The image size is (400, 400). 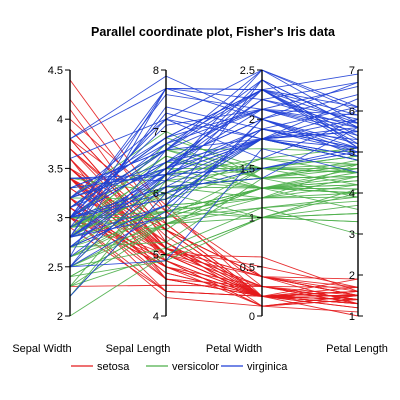 What do you see at coordinates (113, 367) in the screenshot?
I see `legend-label: setosa` at bounding box center [113, 367].